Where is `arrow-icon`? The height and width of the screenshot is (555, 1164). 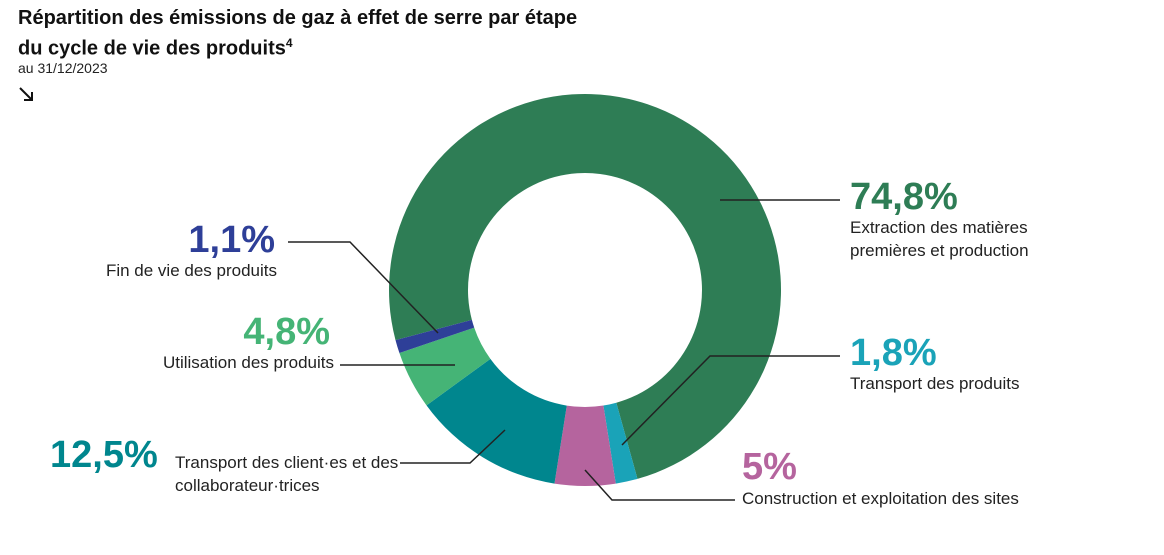
arrow-icon is located at coordinates (26, 94).